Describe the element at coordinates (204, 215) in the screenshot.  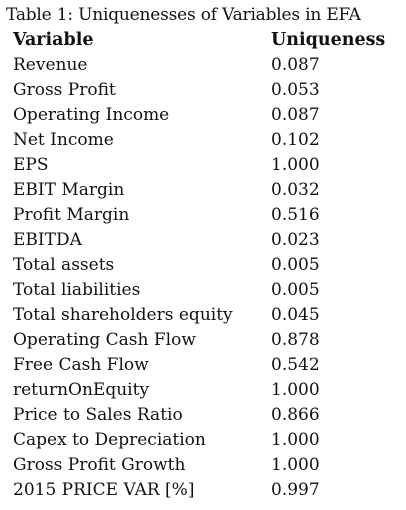
I see `table-row: Profit Margin 0.516` at that location.